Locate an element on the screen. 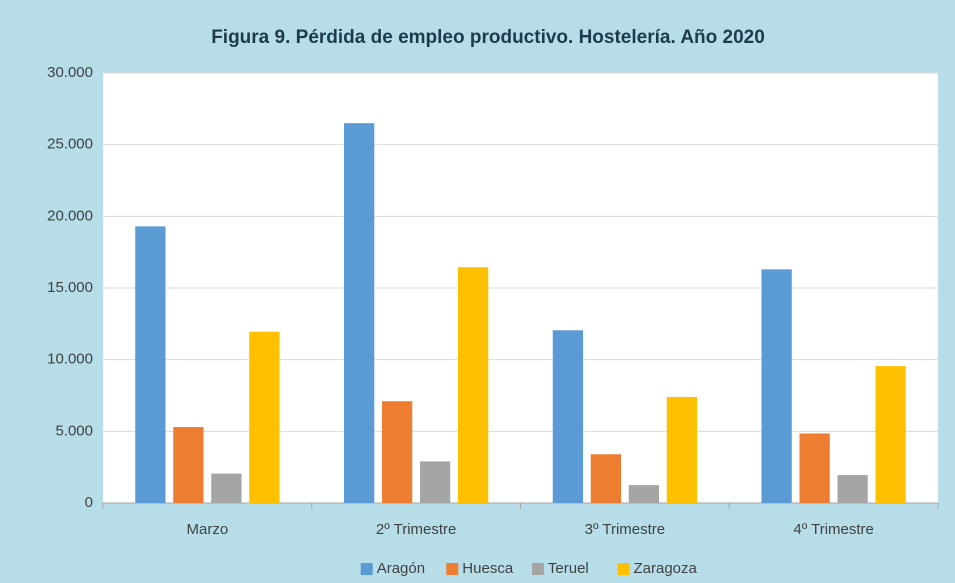 Image resolution: width=955 pixels, height=583 pixels. y-tick-label: 5.000 is located at coordinates (74, 430).